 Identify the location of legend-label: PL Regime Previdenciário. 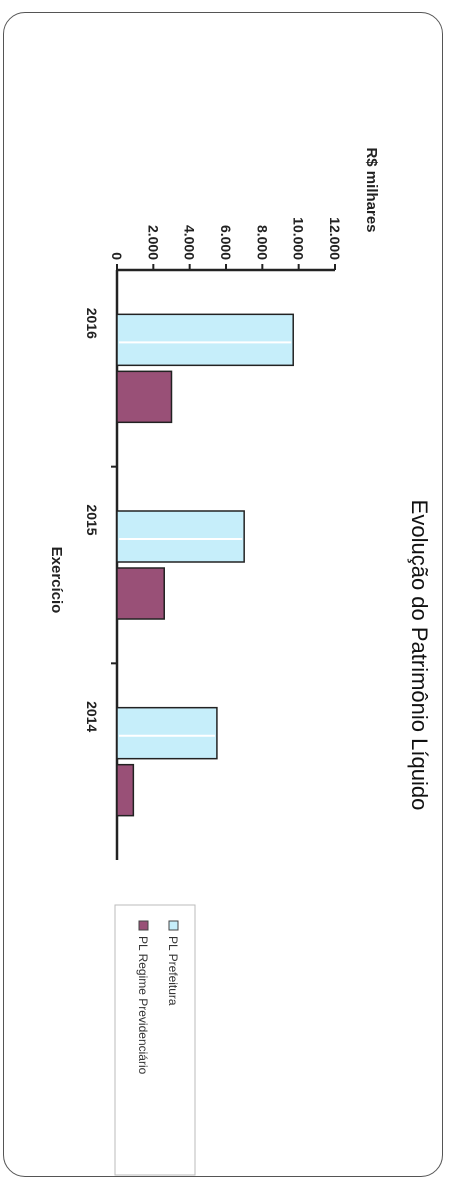
(143, 1005).